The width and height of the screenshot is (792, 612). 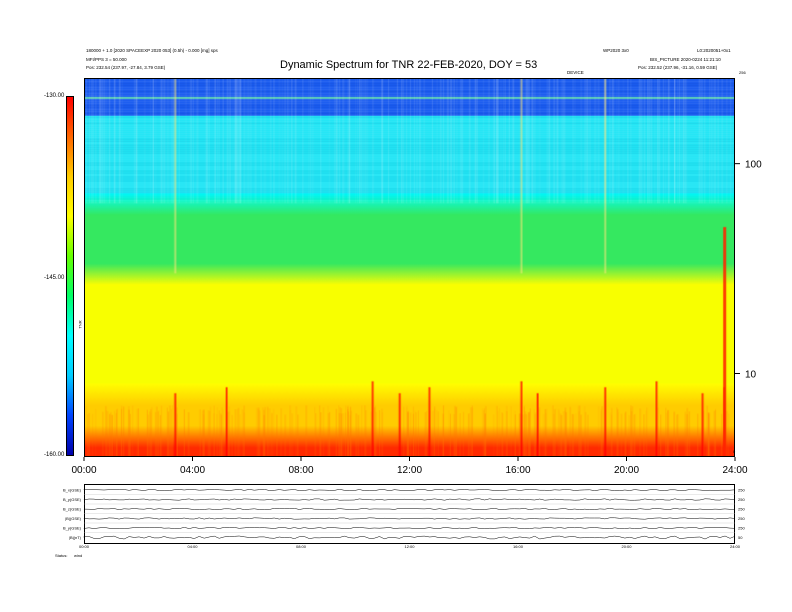 What do you see at coordinates (409, 470) in the screenshot?
I see `x-tick-label: 12:00` at bounding box center [409, 470].